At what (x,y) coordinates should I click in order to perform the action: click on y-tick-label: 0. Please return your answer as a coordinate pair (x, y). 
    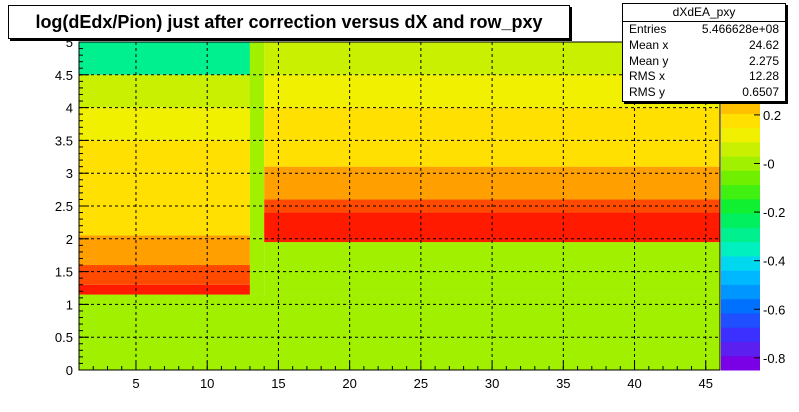
    Looking at the image, I should click on (69, 370).